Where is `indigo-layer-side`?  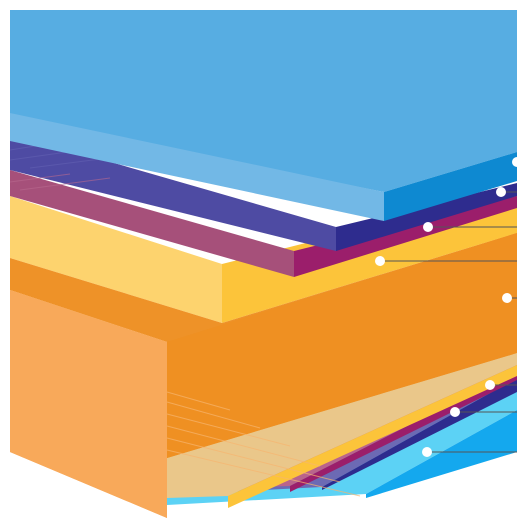
indigo-layer-side is located at coordinates (426, 217).